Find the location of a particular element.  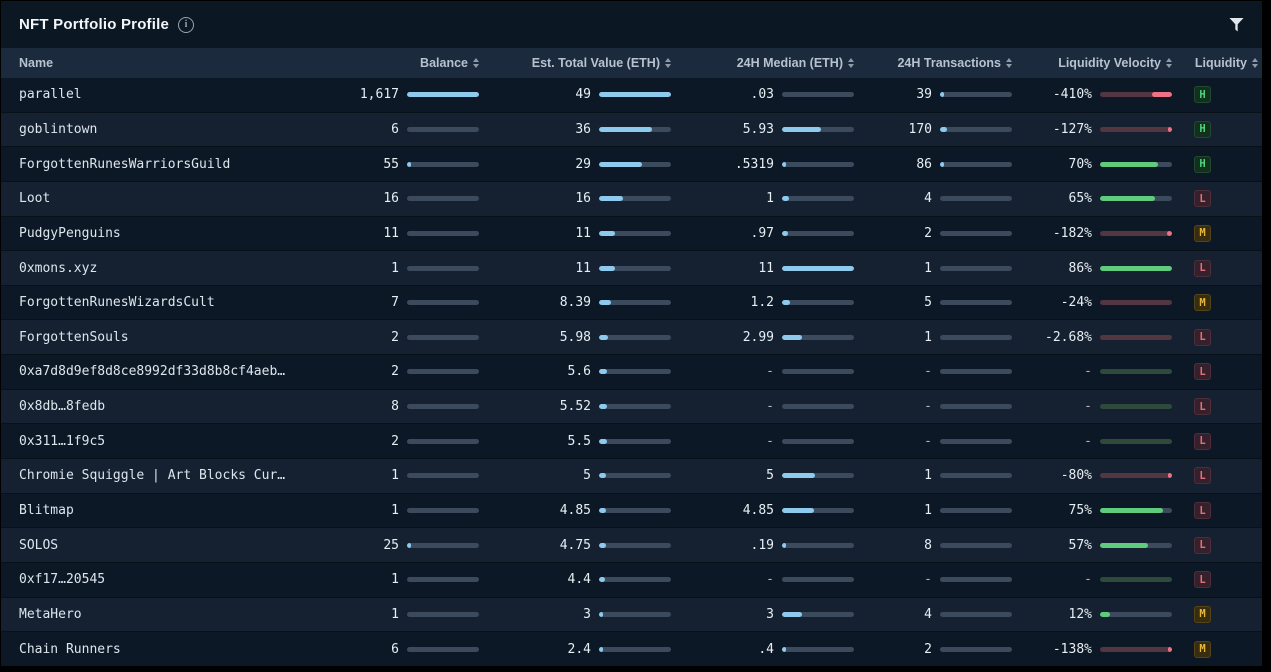

table-row: 0x8db…8fedb 8 5.52 - - - L is located at coordinates (631, 407).